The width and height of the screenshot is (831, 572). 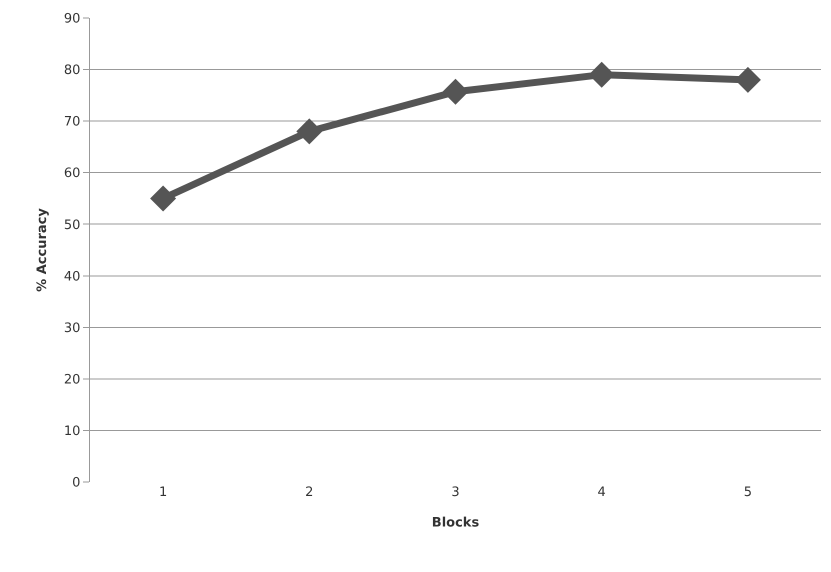 I want to click on y-axis-title: % Accuracy, so click(x=42, y=250).